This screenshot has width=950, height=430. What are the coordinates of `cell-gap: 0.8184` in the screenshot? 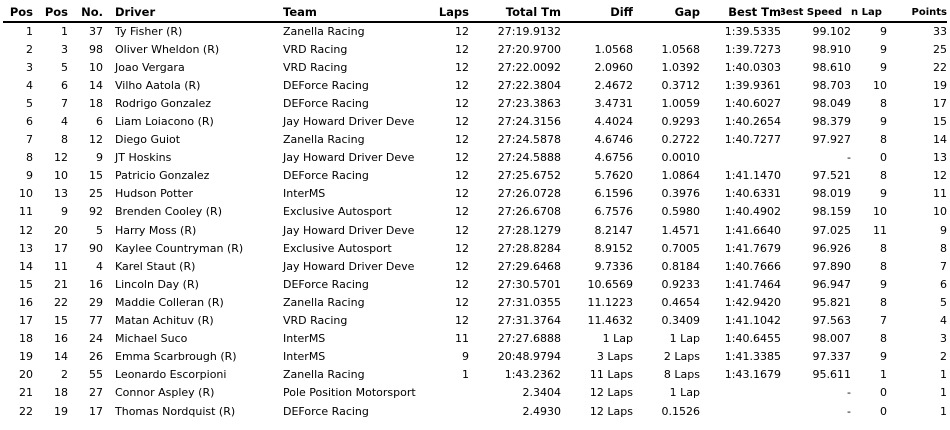 It's located at (681, 266).